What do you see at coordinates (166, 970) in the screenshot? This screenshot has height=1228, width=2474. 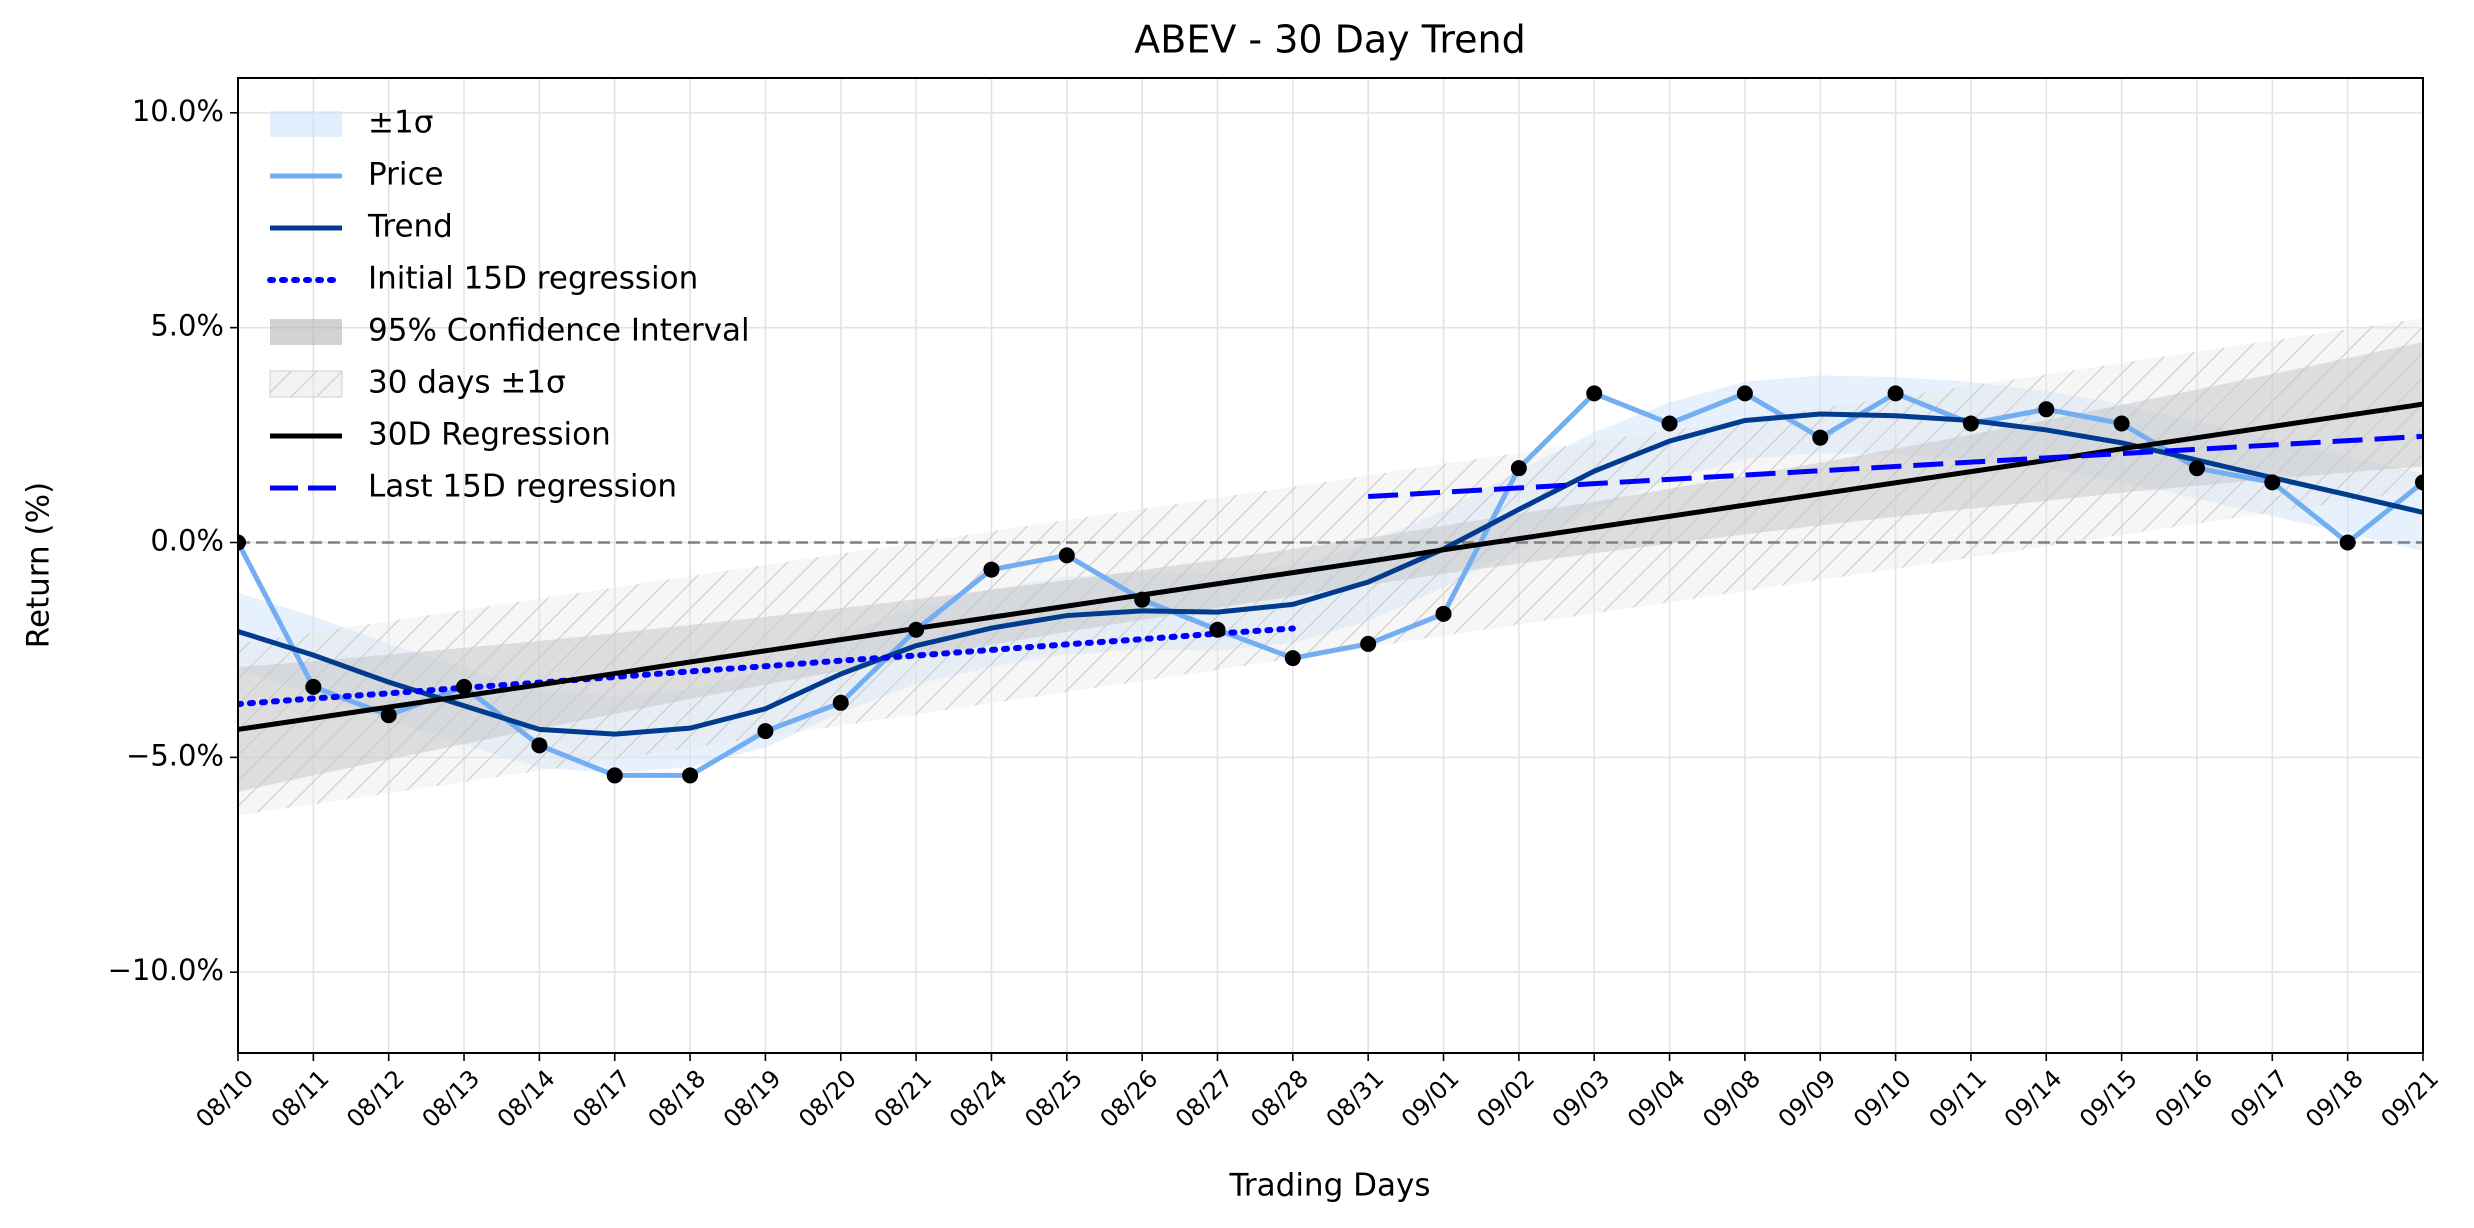 I see `y-tick-label: −10.0%` at bounding box center [166, 970].